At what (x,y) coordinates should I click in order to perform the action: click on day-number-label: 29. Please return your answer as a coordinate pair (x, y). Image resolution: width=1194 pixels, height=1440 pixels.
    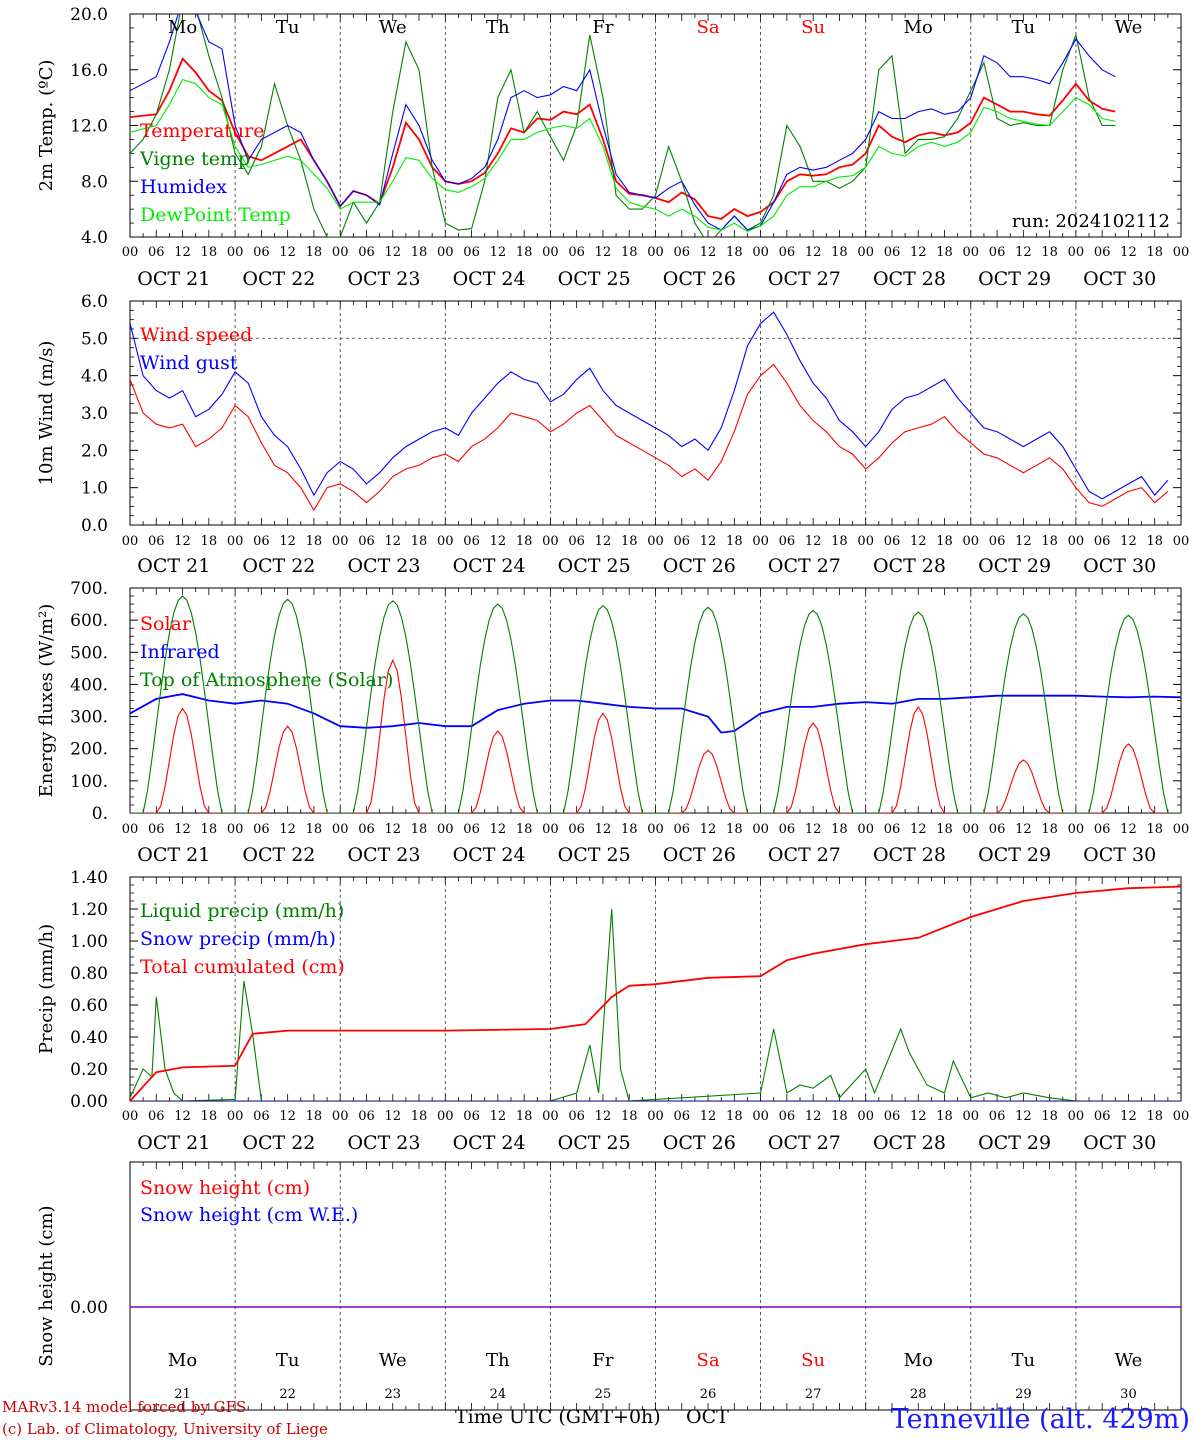
    Looking at the image, I should click on (1023, 1394).